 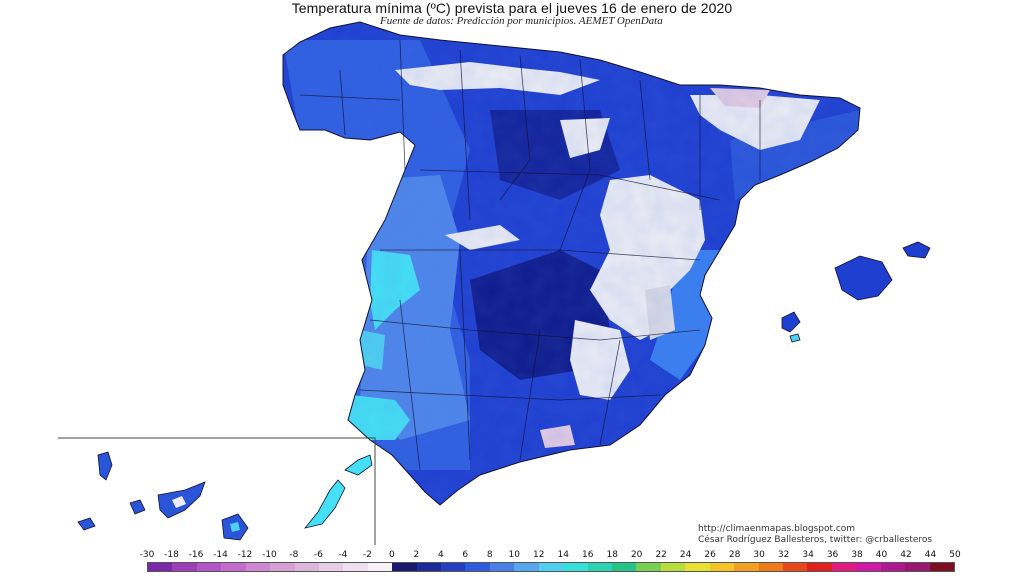 I want to click on legend-label: 50, so click(x=955, y=555).